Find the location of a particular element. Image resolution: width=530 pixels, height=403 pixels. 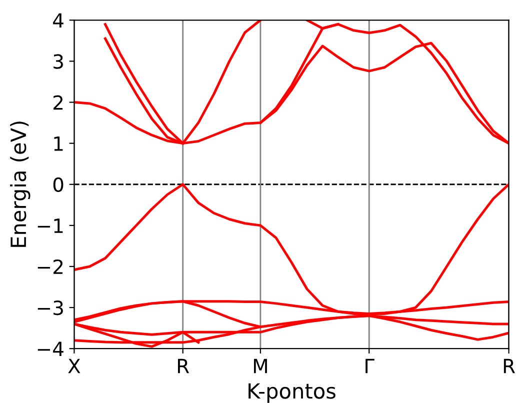

x-tick-label: Γ is located at coordinates (370, 366).